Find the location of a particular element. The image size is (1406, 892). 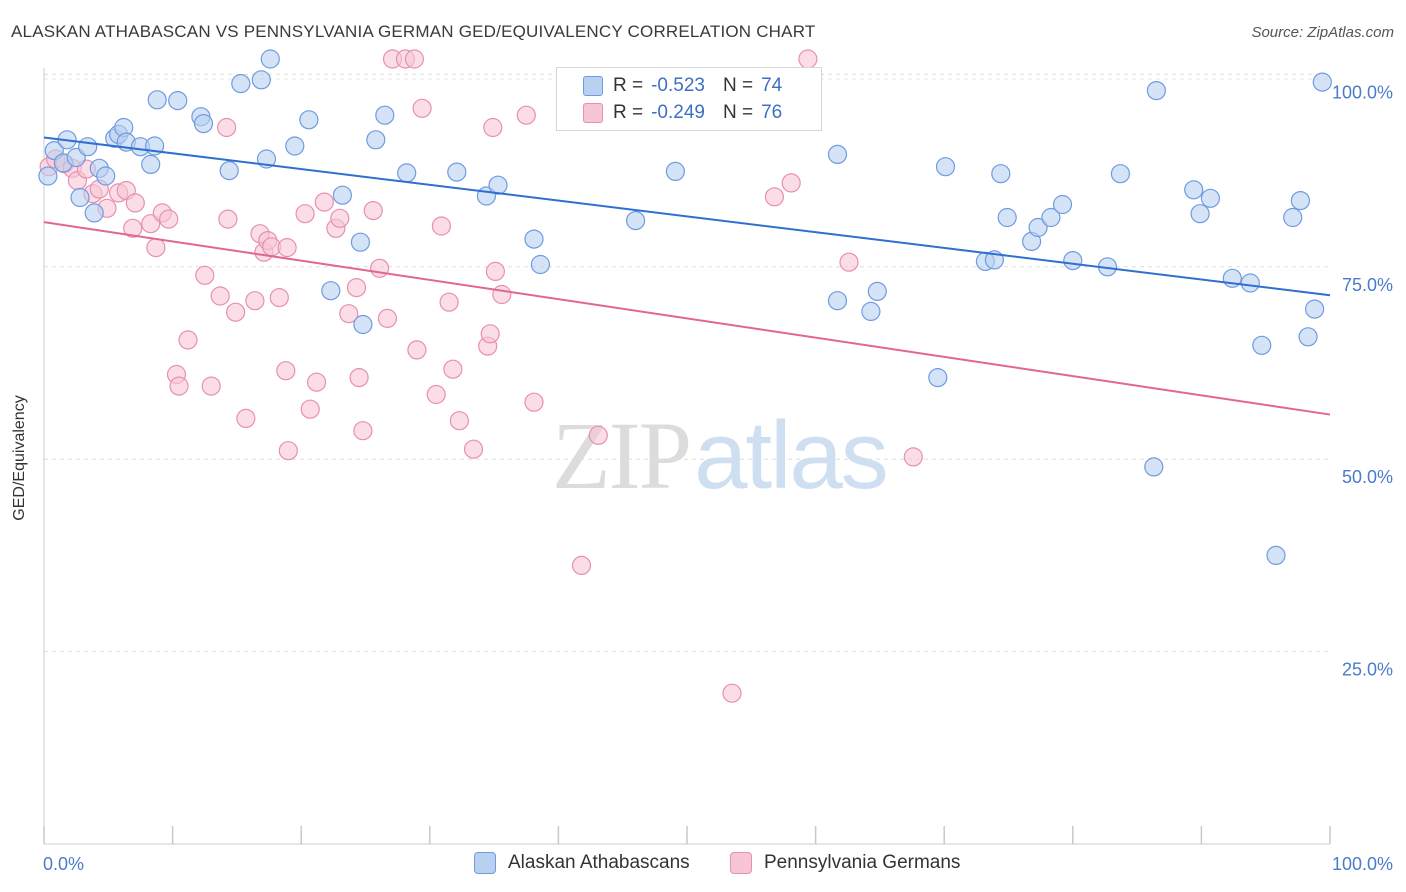

legend-row-pennsylvania: R = -0.249 N = 76 is located at coordinates (682, 113).